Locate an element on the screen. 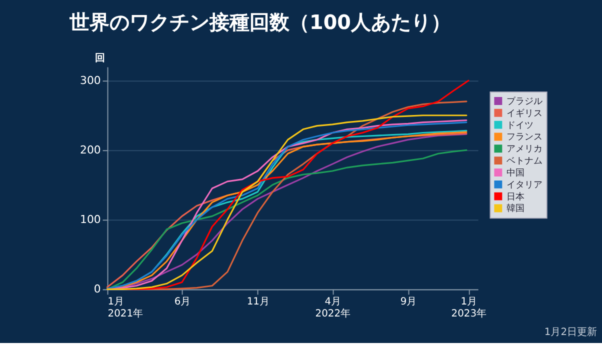  legend-label: イギリス is located at coordinates (524, 113).